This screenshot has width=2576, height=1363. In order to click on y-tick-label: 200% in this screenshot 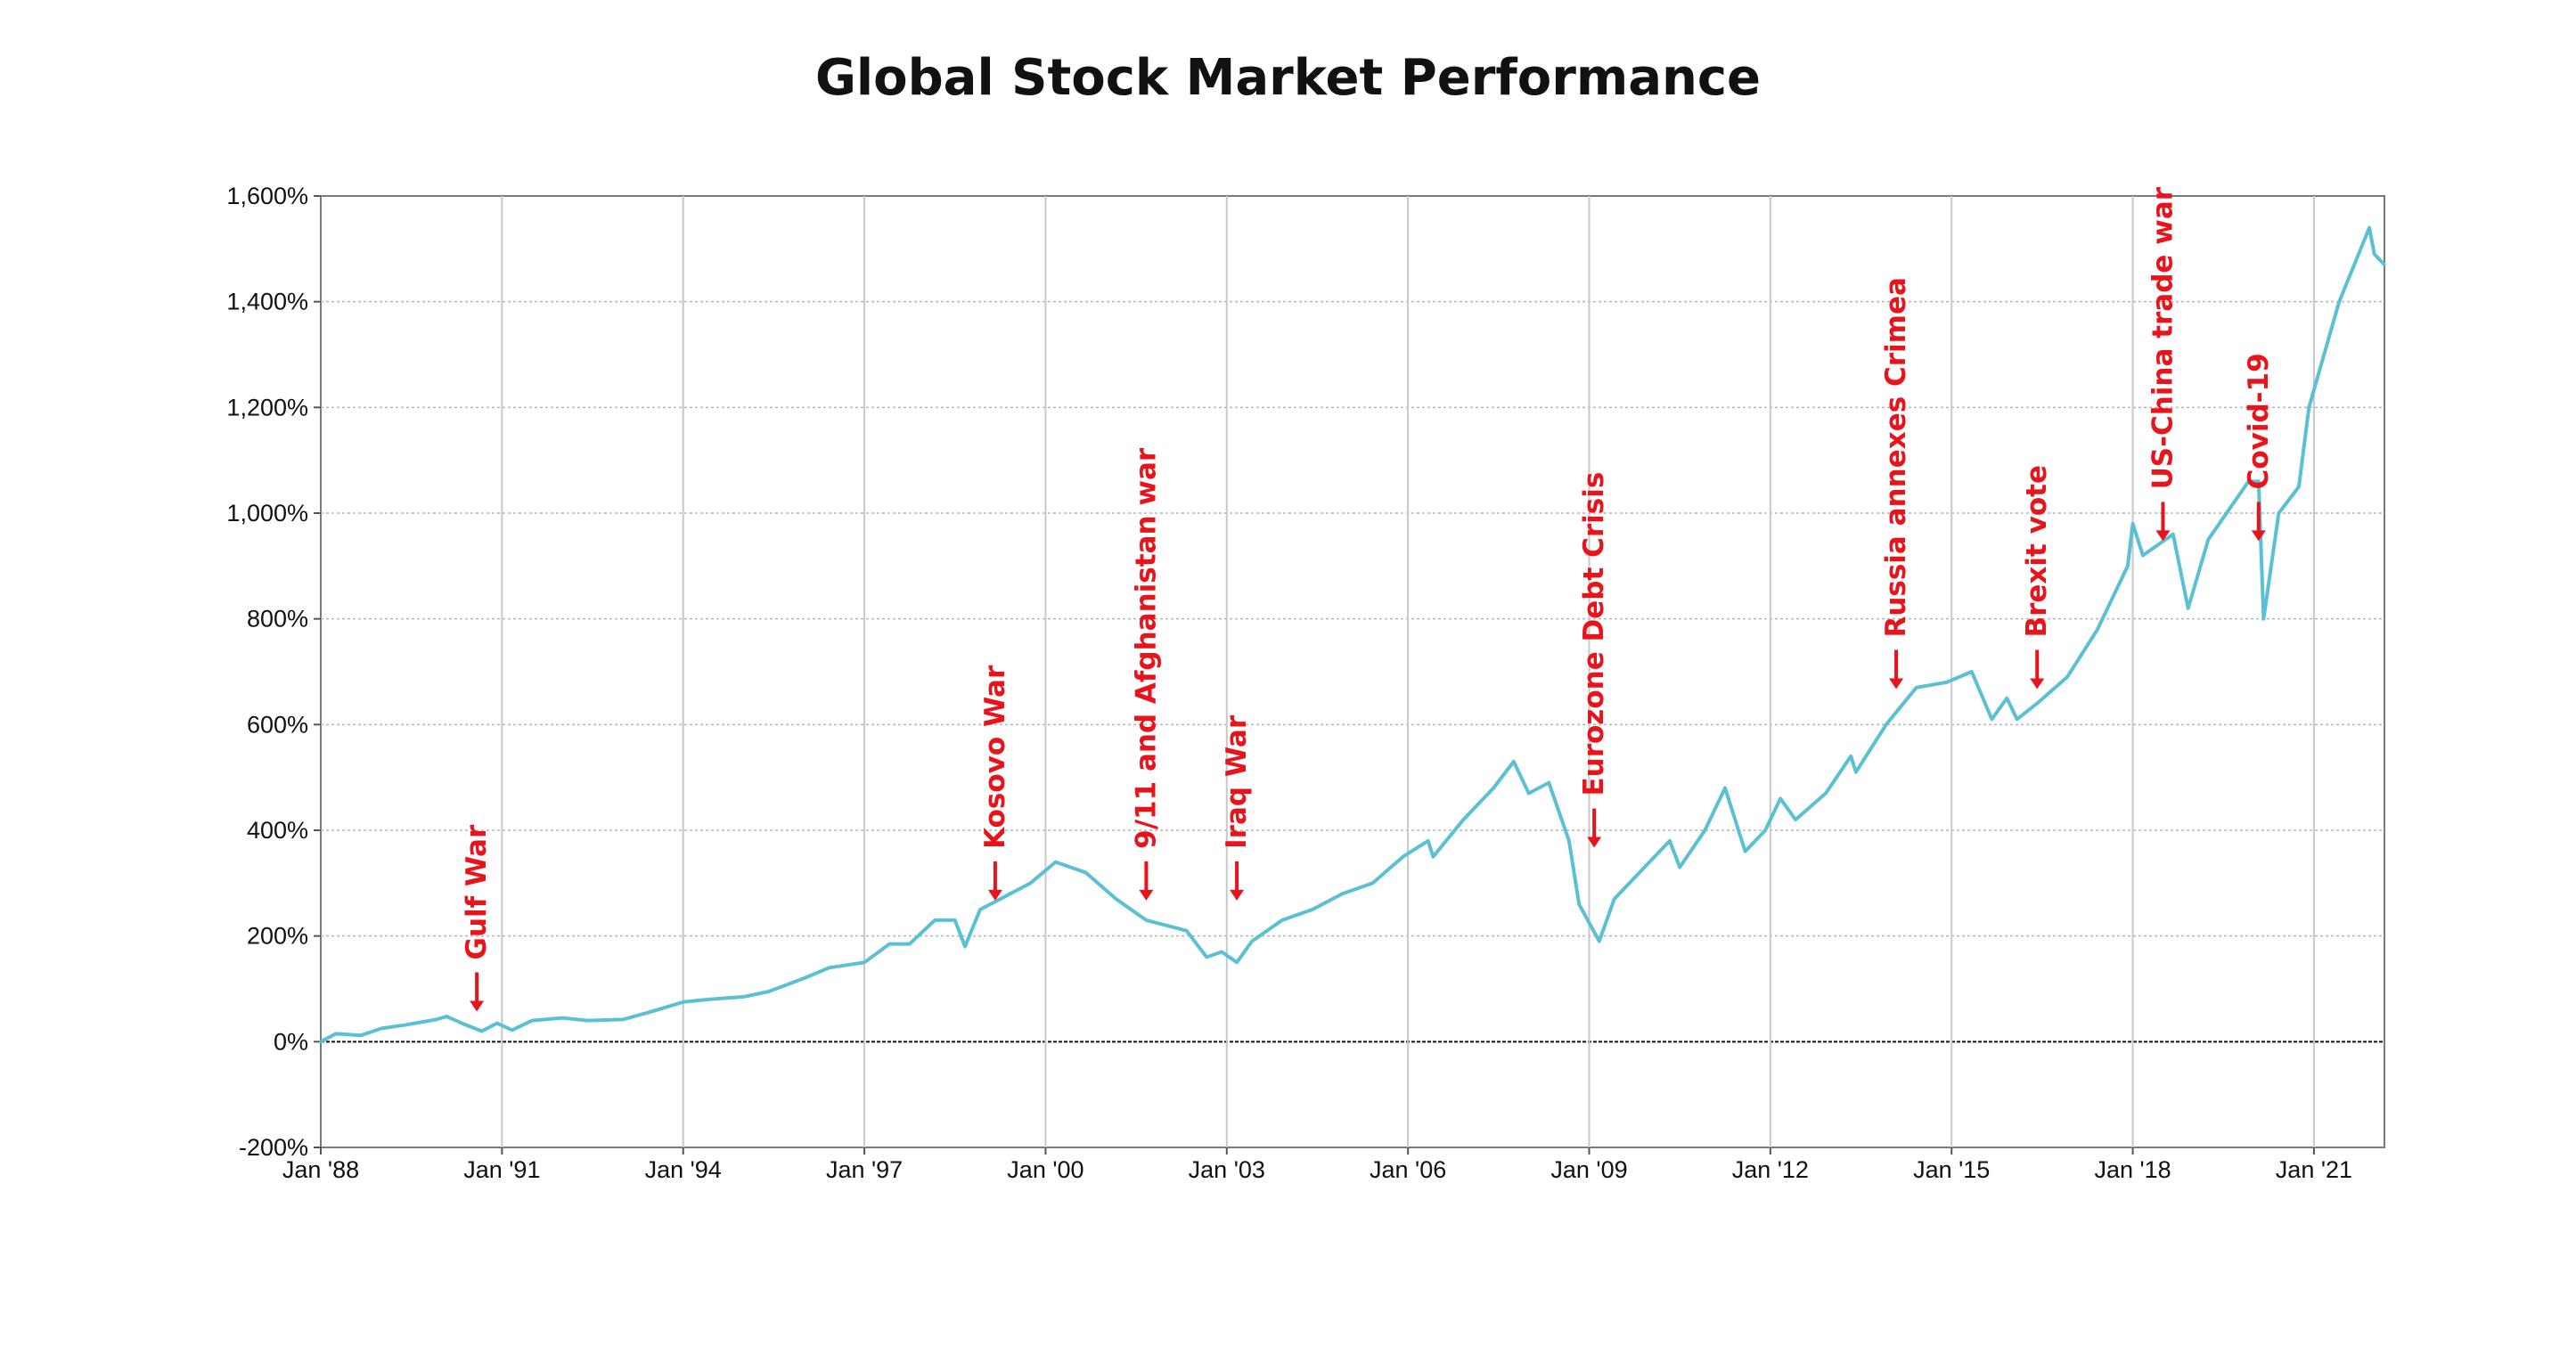, I will do `click(277, 936)`.